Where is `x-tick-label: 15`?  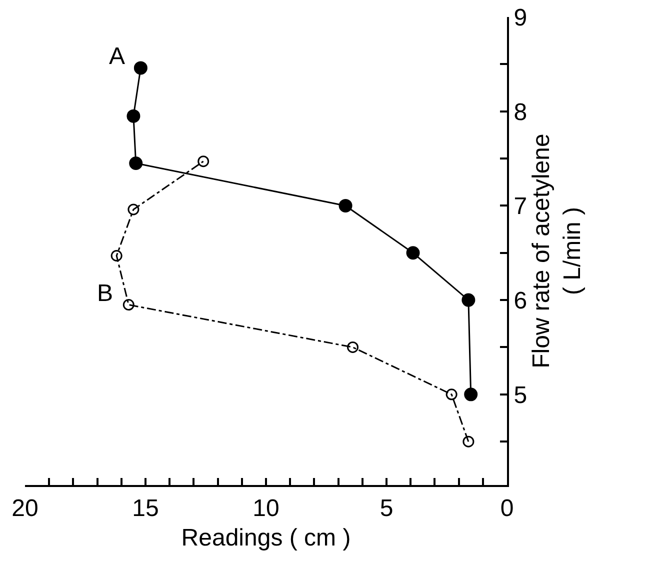 x-tick-label: 15 is located at coordinates (145, 508).